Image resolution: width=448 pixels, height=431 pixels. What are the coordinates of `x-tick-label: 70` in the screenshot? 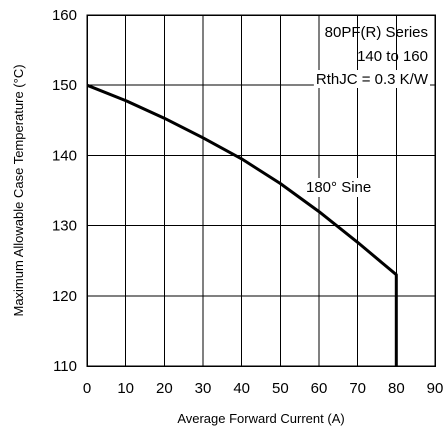 It's located at (357, 388).